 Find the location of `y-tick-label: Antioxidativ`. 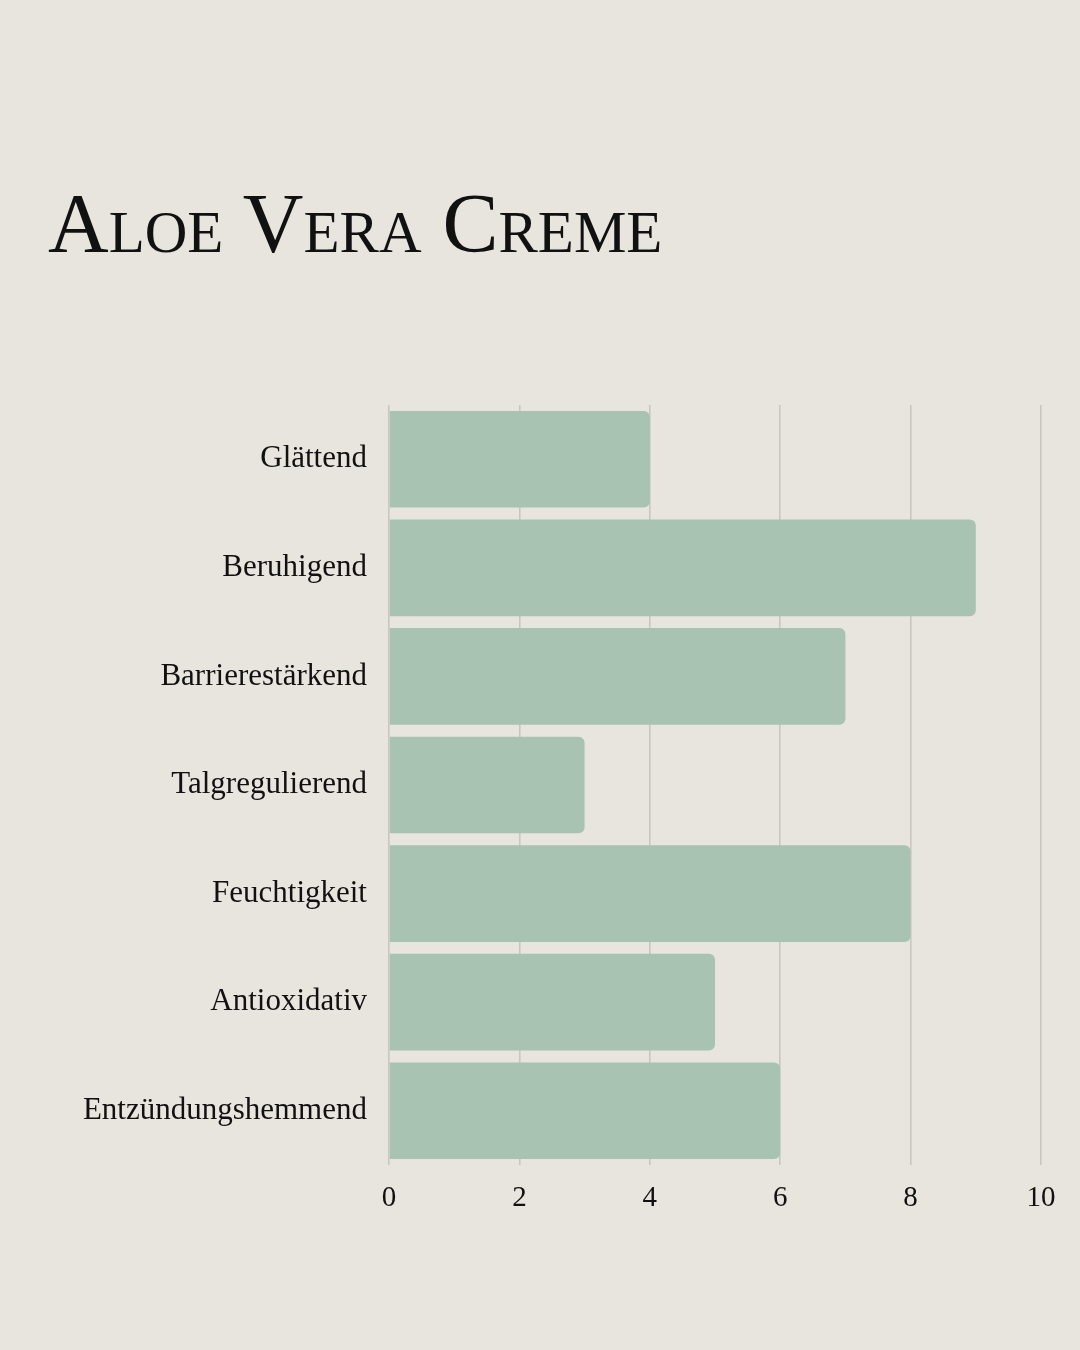

y-tick-label: Antioxidativ is located at coordinates (289, 1000).